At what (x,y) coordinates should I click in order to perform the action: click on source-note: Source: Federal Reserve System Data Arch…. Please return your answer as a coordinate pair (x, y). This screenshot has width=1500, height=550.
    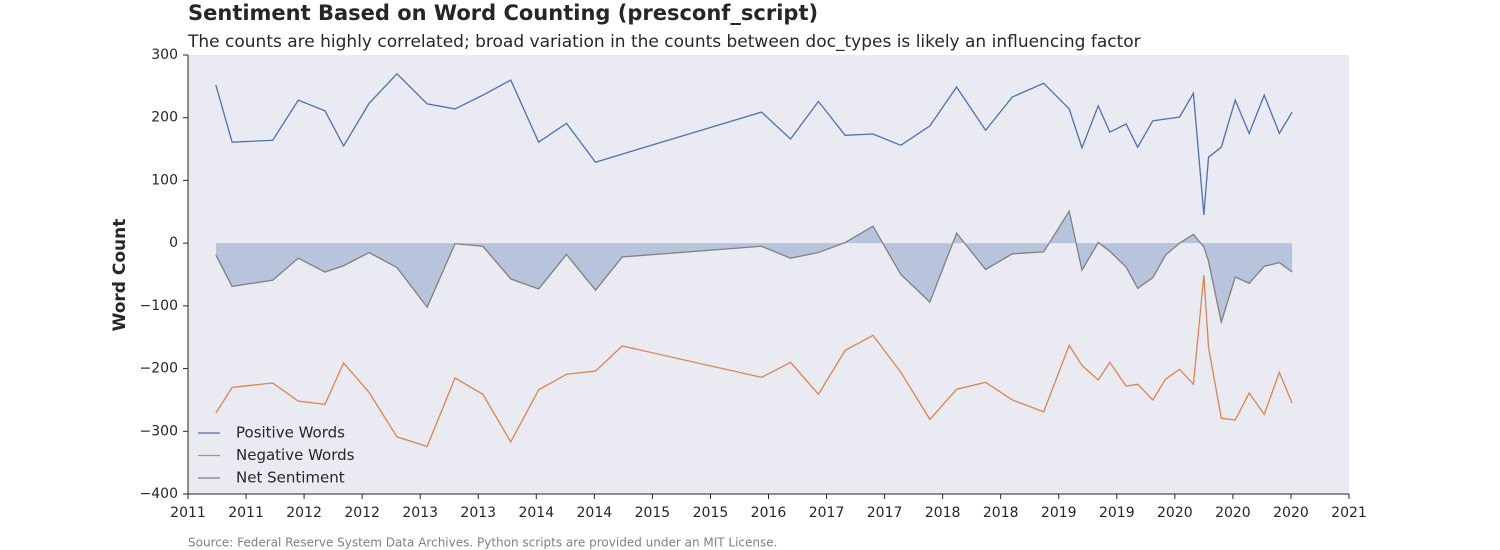
    Looking at the image, I should click on (482, 543).